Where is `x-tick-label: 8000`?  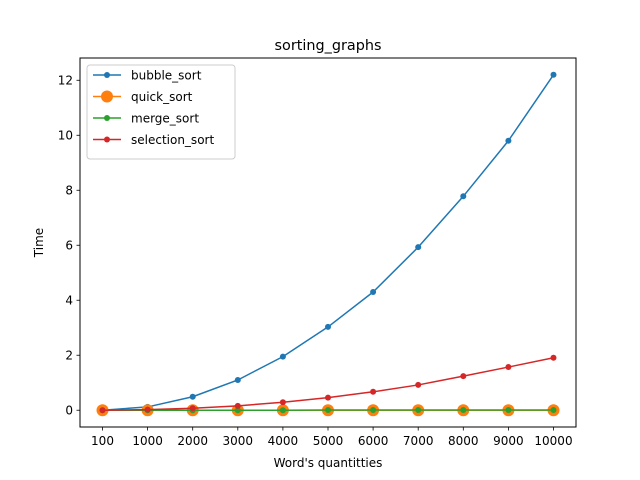 x-tick-label: 8000 is located at coordinates (463, 441).